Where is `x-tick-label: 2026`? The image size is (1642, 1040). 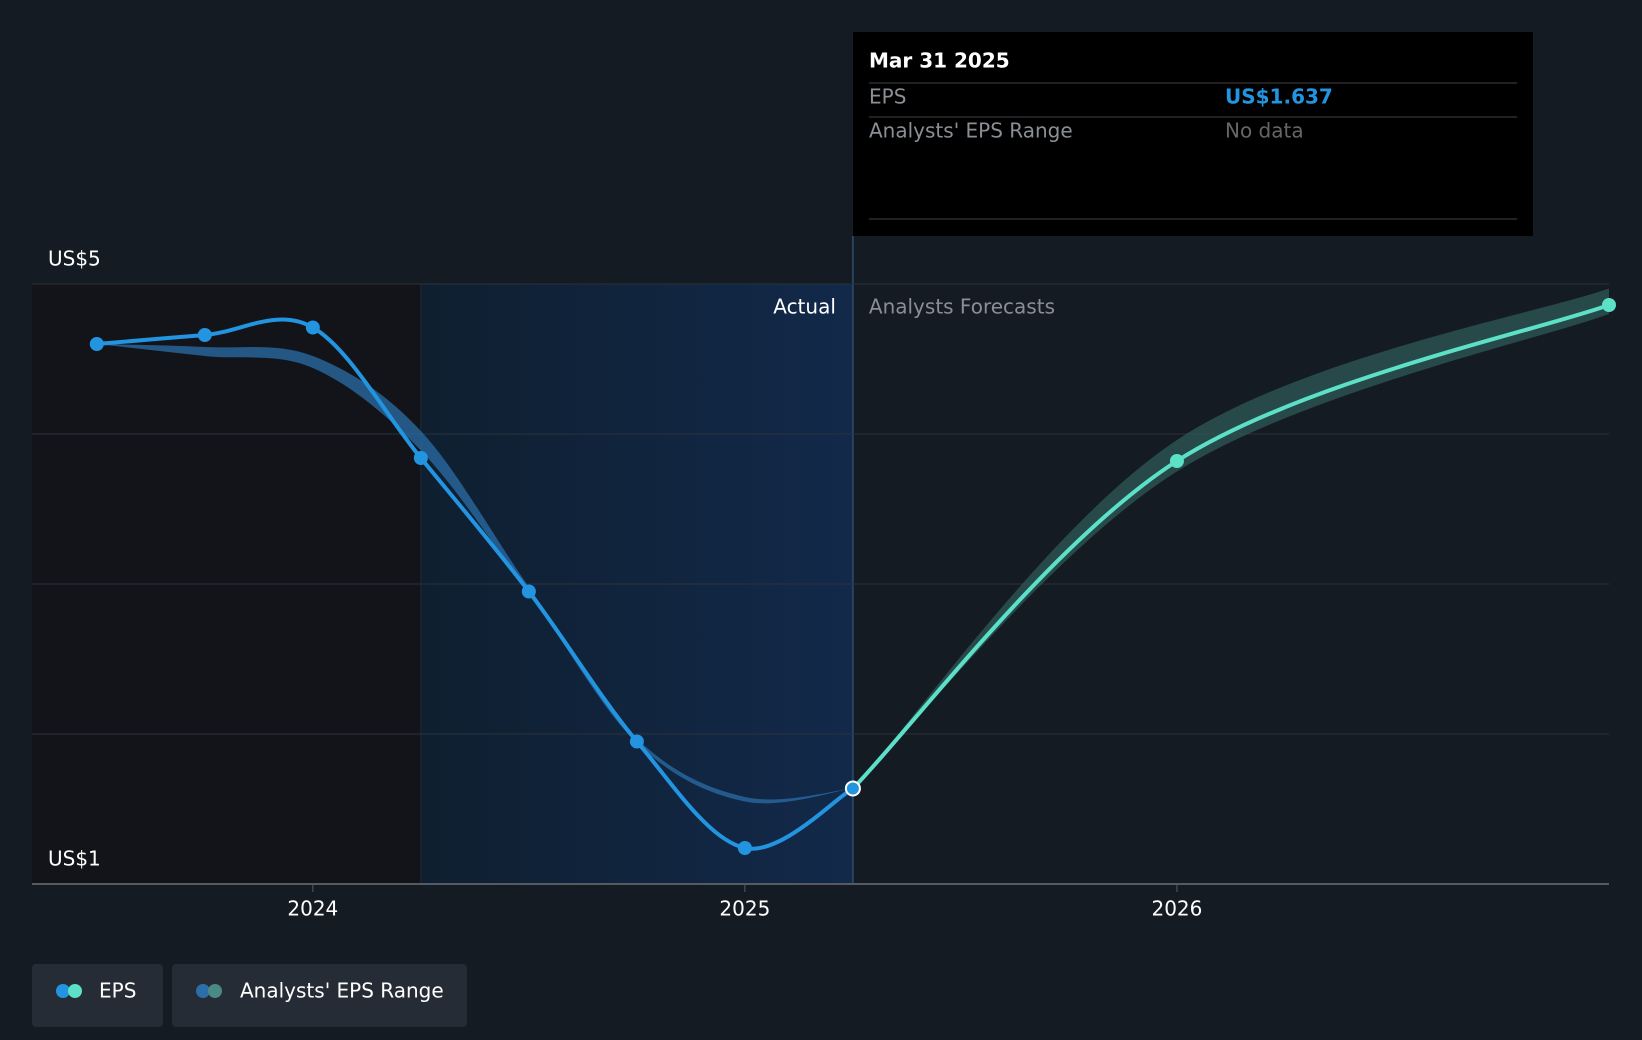
x-tick-label: 2026 is located at coordinates (1176, 909).